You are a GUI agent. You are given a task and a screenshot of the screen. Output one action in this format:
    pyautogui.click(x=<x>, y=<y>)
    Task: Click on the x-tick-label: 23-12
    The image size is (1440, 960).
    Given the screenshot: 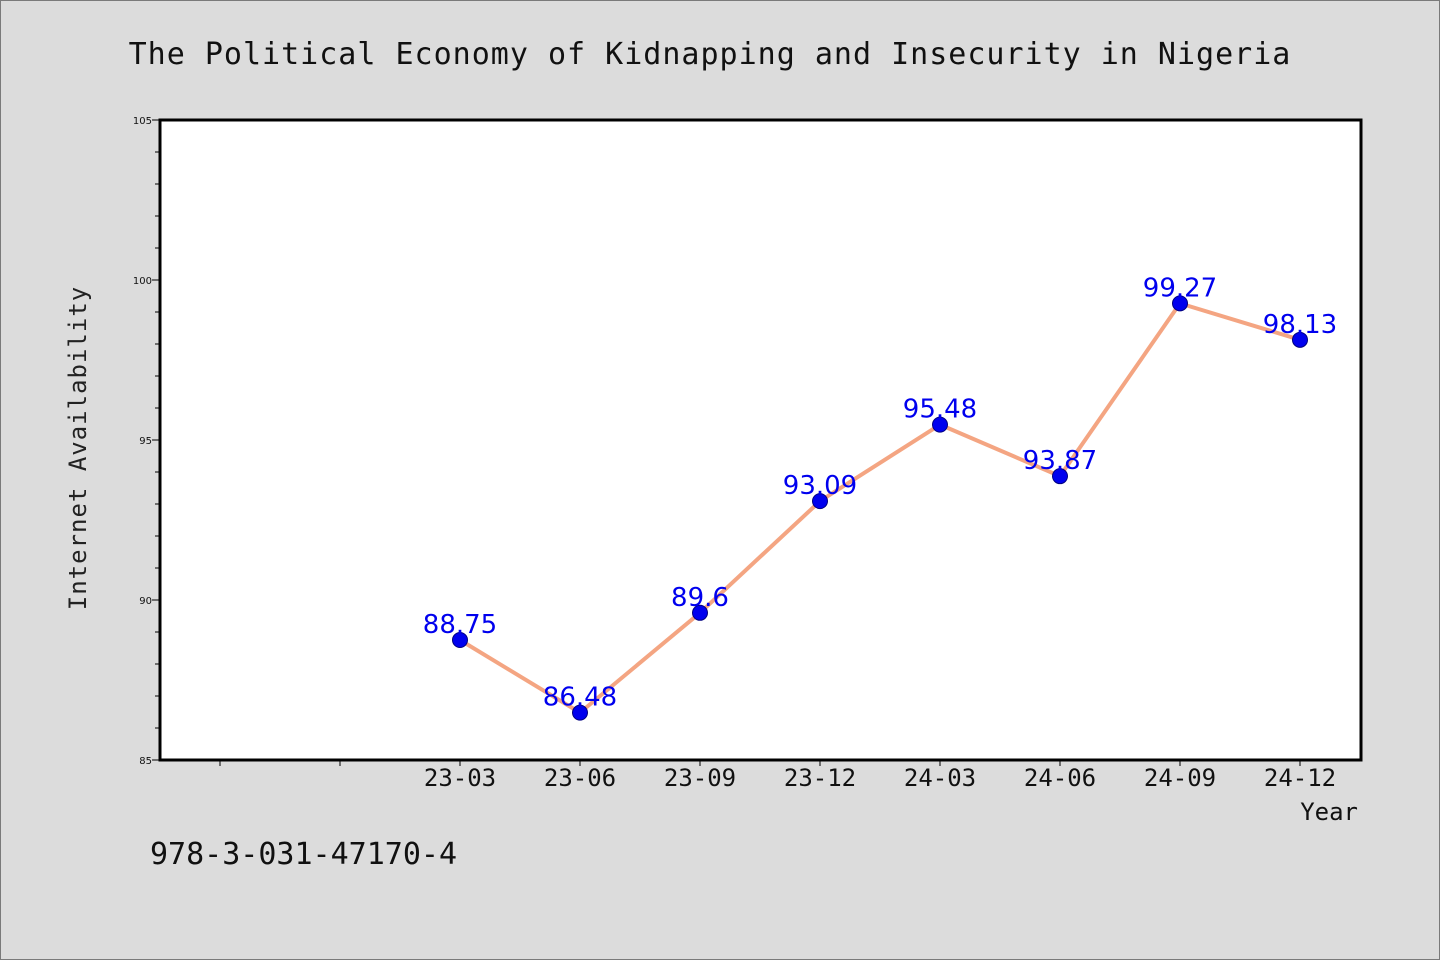 What is the action you would take?
    pyautogui.click(x=820, y=778)
    